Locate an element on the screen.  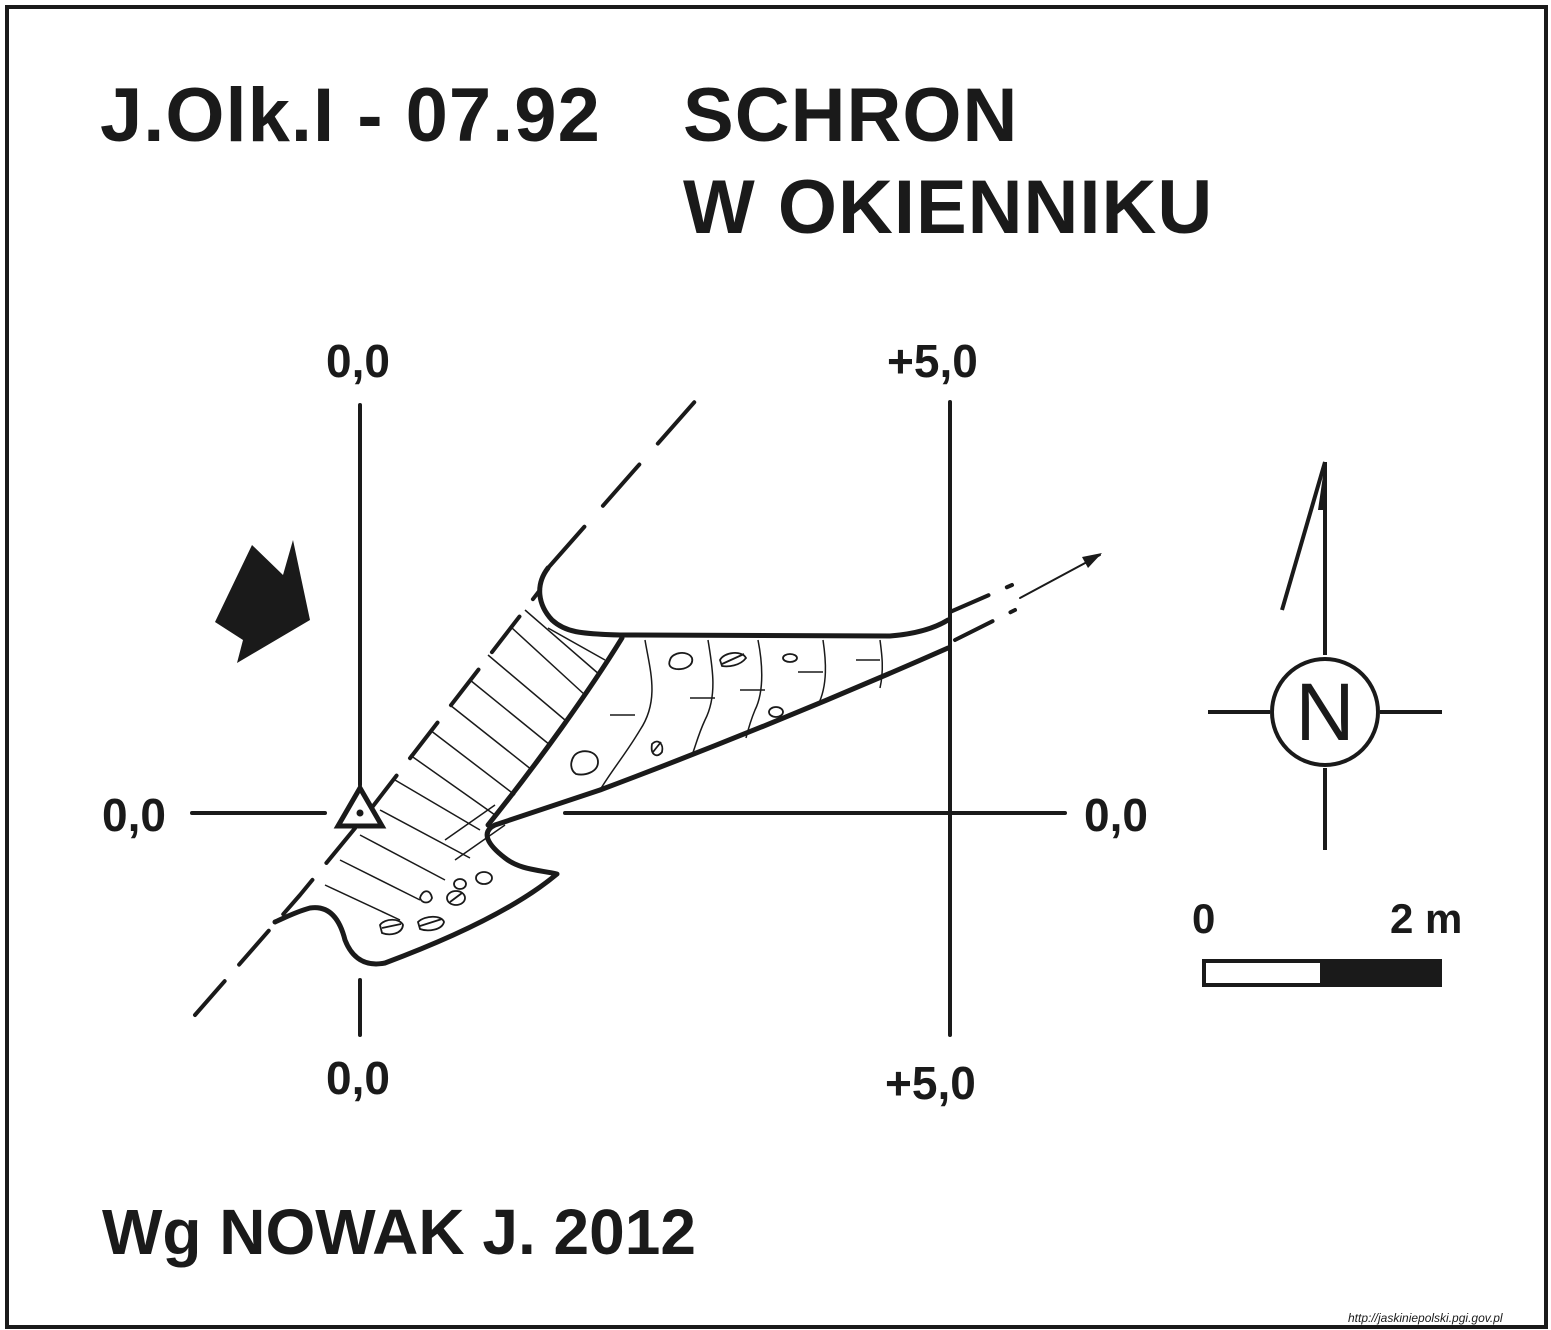
grid-label-top-right: +5,0 is located at coordinates (932, 361).